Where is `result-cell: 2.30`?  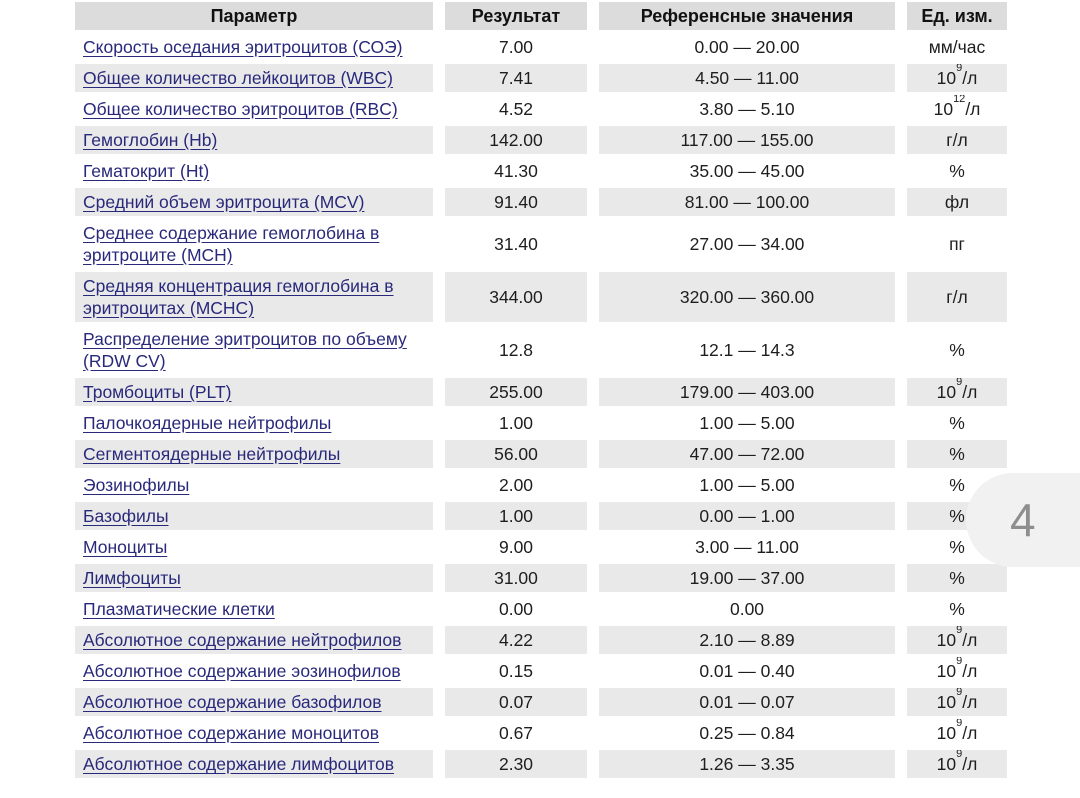
result-cell: 2.30 is located at coordinates (516, 764).